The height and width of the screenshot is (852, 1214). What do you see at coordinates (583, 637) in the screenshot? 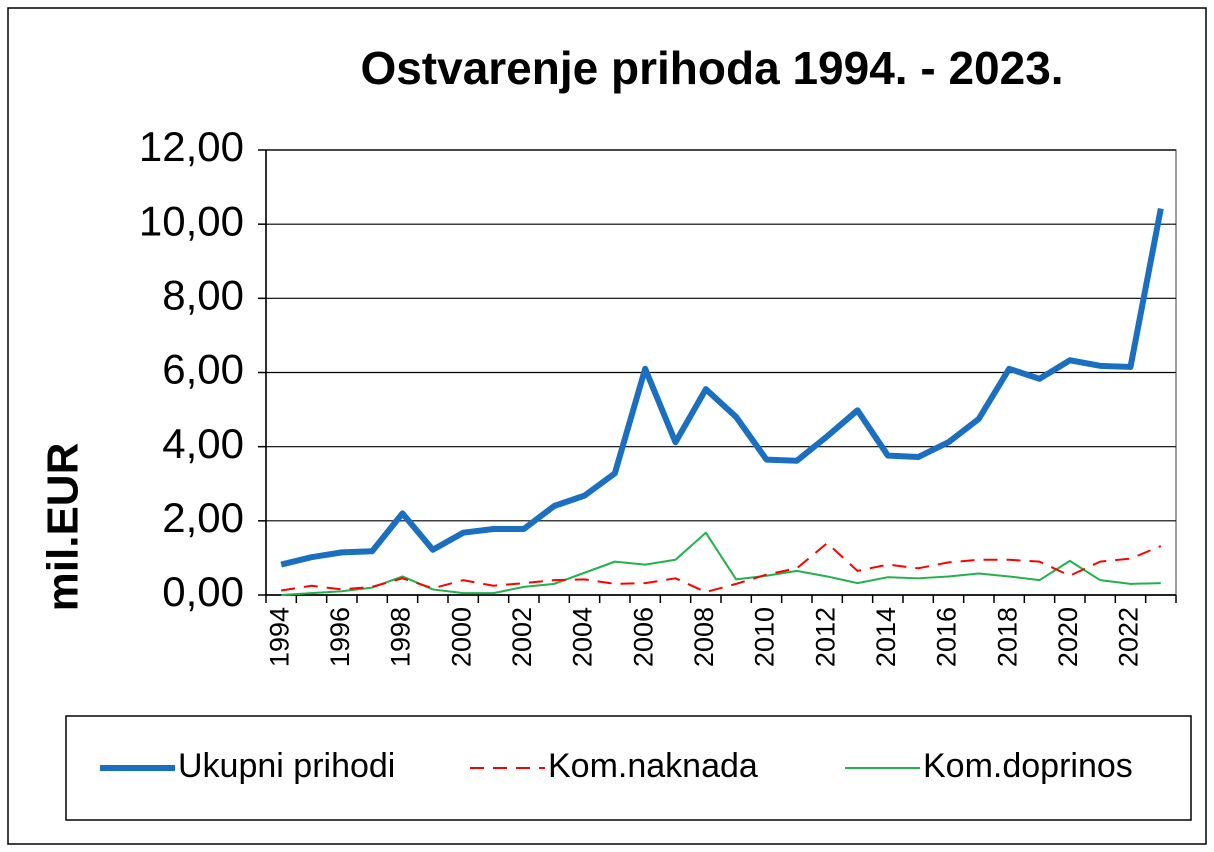
I see `x-tick-label: 2004` at bounding box center [583, 637].